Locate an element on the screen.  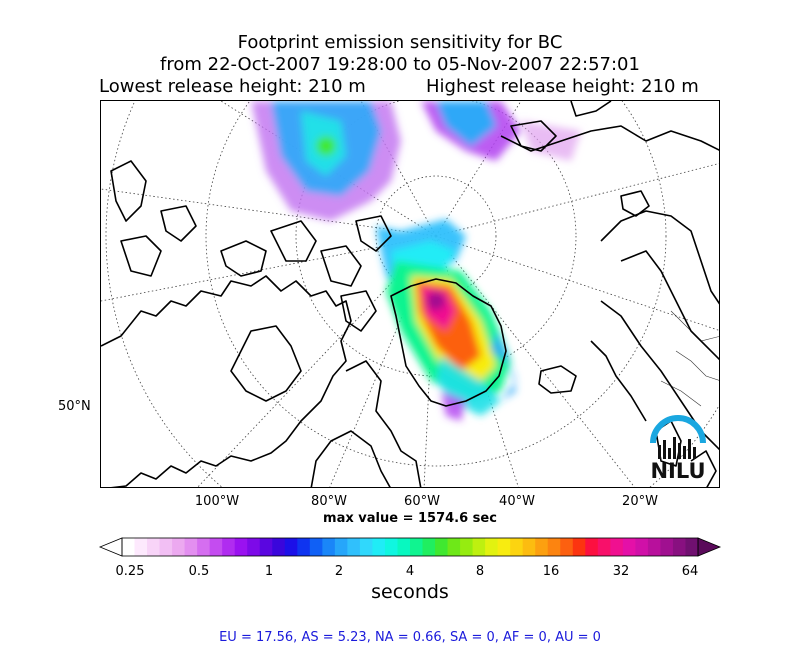
colorbar-tick: 2 is located at coordinates (339, 571).